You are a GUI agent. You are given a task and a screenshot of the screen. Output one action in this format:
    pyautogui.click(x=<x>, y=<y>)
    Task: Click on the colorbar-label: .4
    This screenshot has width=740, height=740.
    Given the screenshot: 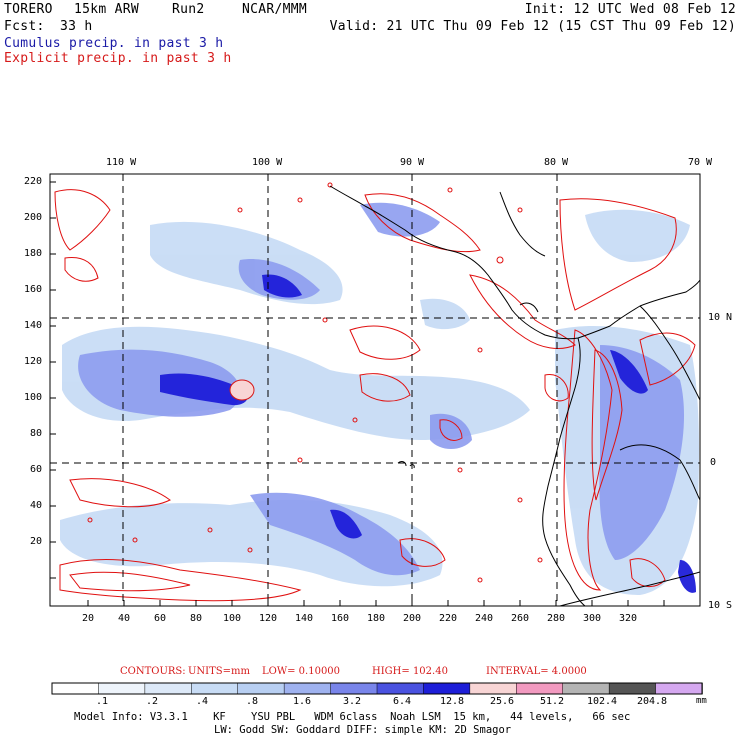 What is the action you would take?
    pyautogui.click(x=202, y=701)
    